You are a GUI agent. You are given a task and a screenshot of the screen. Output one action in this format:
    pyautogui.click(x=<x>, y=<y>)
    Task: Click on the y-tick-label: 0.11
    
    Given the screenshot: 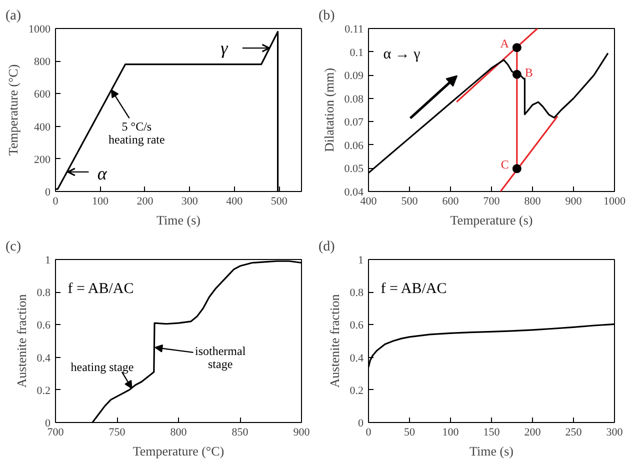 What is the action you would take?
    pyautogui.click(x=354, y=30)
    